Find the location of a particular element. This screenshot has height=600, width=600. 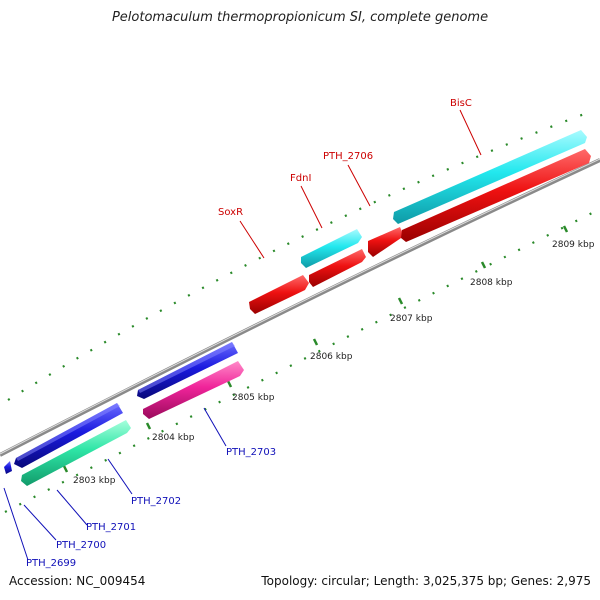

leader-SoxR is located at coordinates (252, 239).